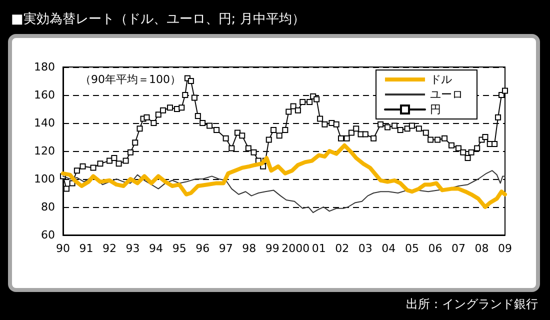 The image size is (550, 320). Describe the element at coordinates (44, 95) in the screenshot. I see `y-tick-label: 160` at that location.